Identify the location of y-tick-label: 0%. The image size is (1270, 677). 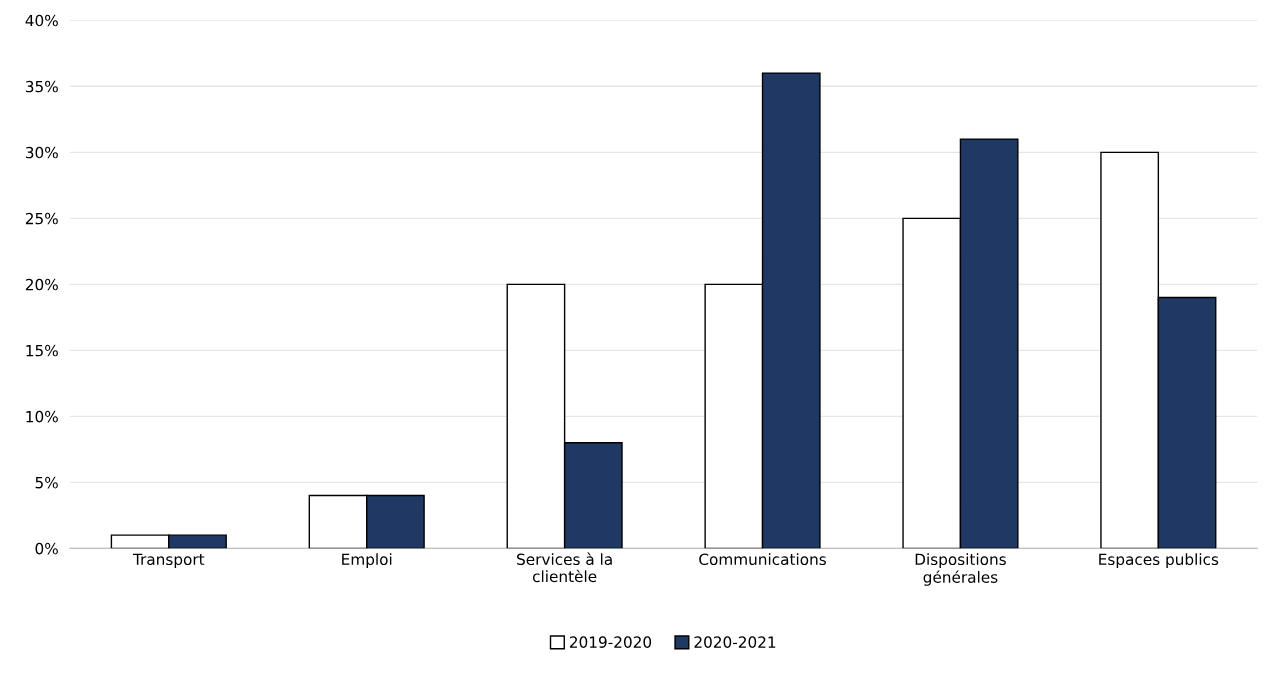
(46, 548).